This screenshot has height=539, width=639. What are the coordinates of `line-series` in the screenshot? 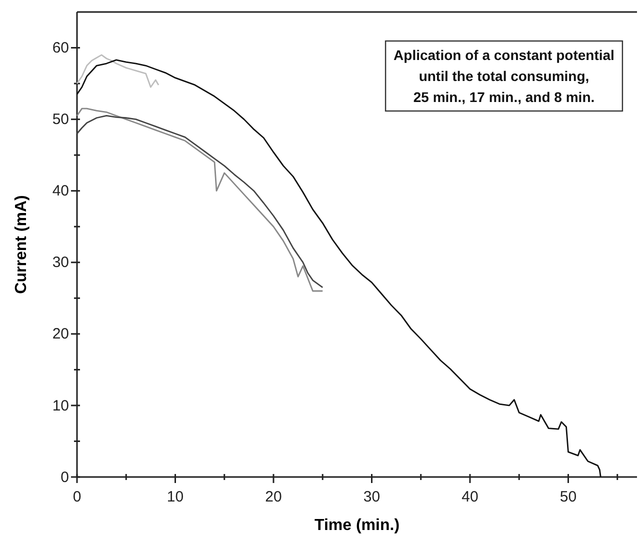 It's located at (118, 71).